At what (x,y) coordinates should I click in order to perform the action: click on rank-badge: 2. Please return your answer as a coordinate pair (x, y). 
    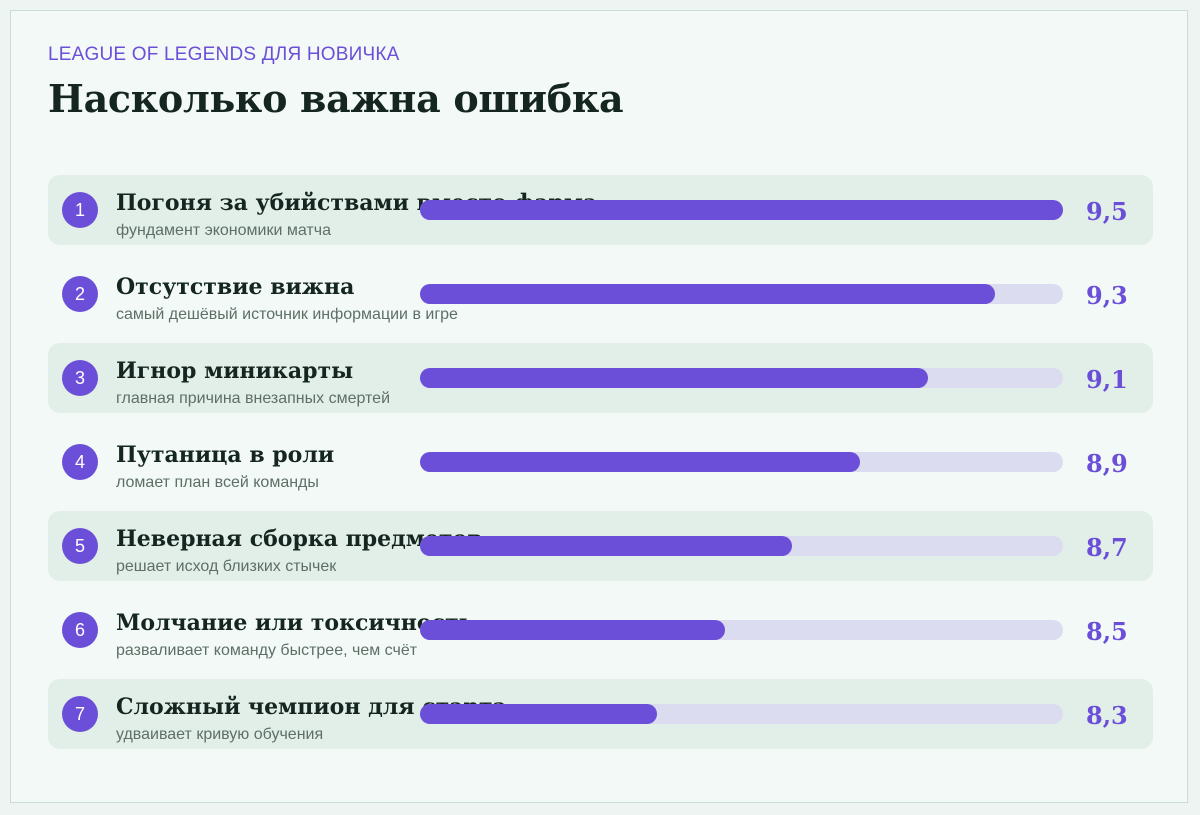
    Looking at the image, I should click on (80, 294).